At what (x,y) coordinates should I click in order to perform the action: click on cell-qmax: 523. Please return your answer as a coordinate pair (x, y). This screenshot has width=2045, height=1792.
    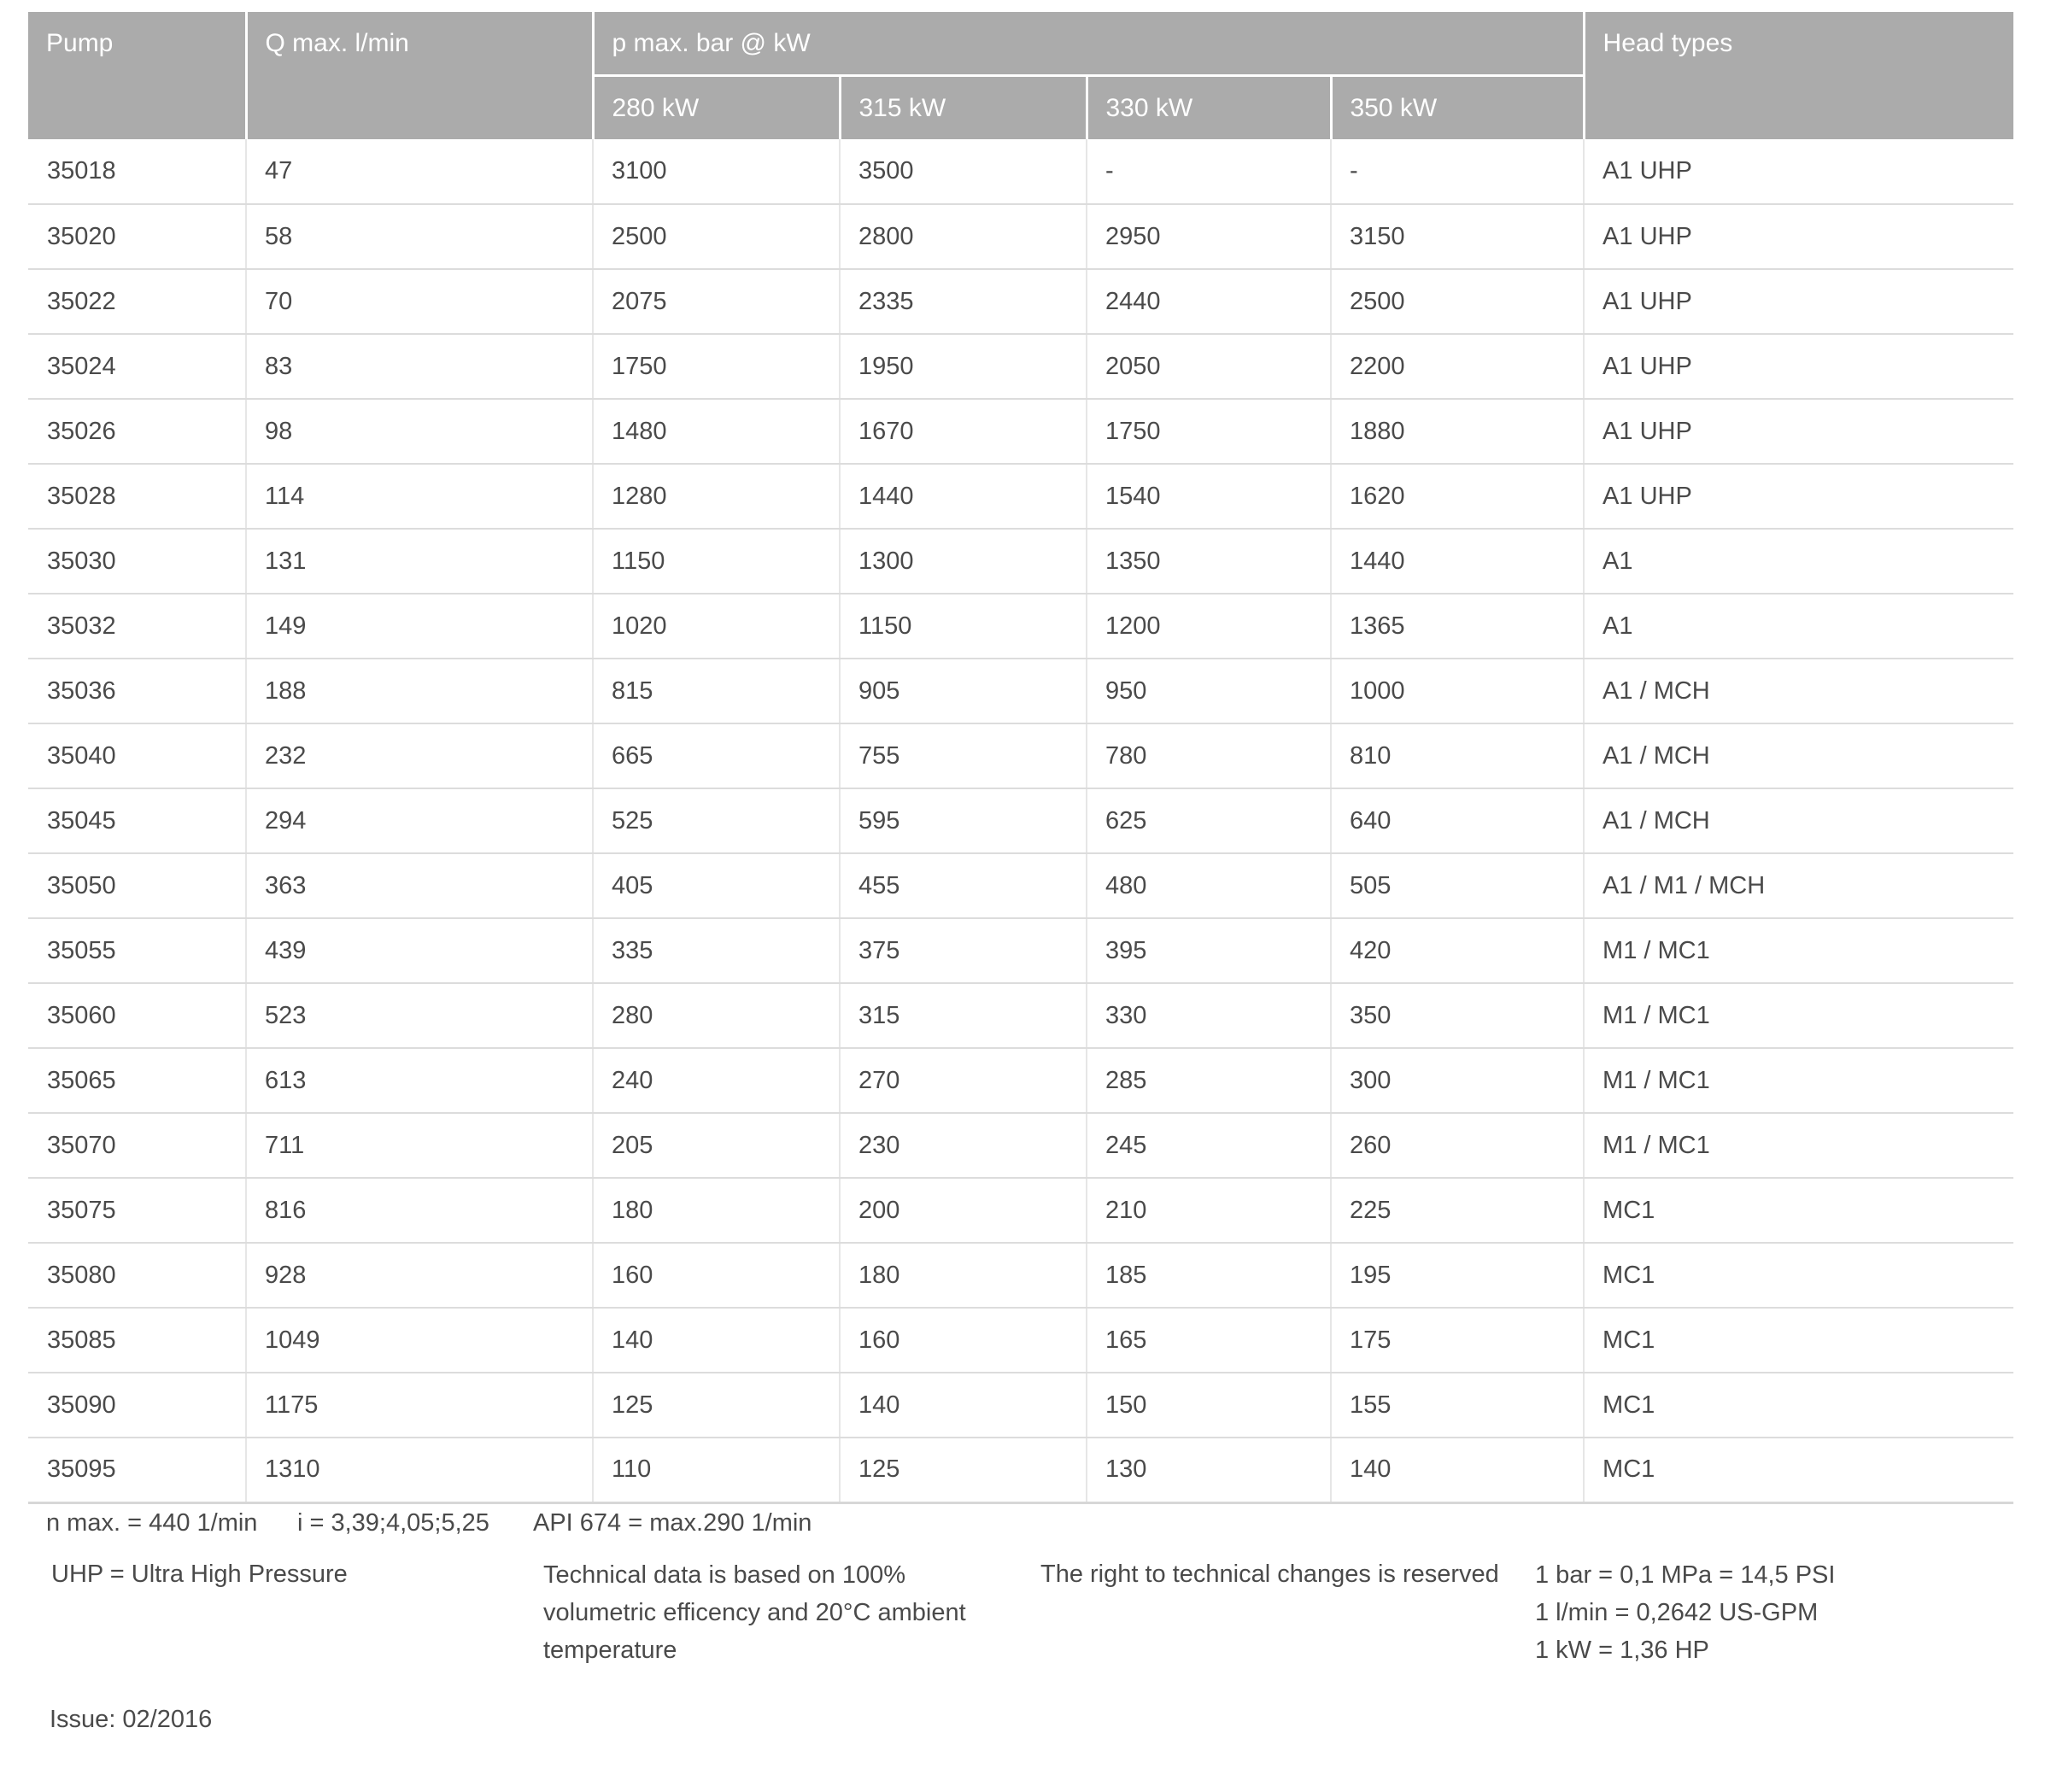
    Looking at the image, I should click on (420, 1016).